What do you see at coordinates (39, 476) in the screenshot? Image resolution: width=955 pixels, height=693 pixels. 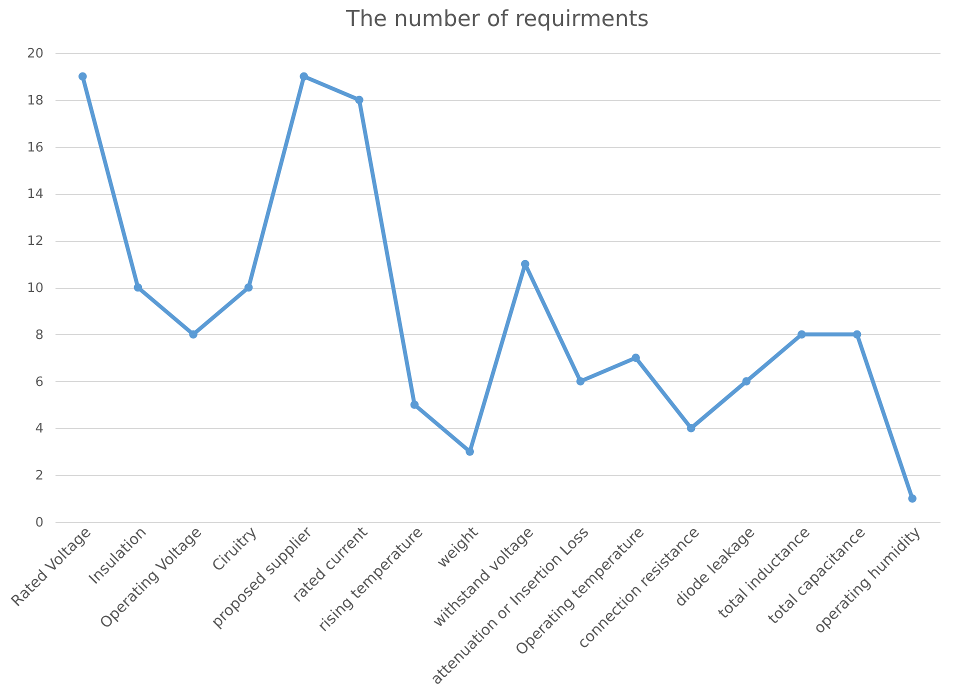 I see `y-tick-label: 2` at bounding box center [39, 476].